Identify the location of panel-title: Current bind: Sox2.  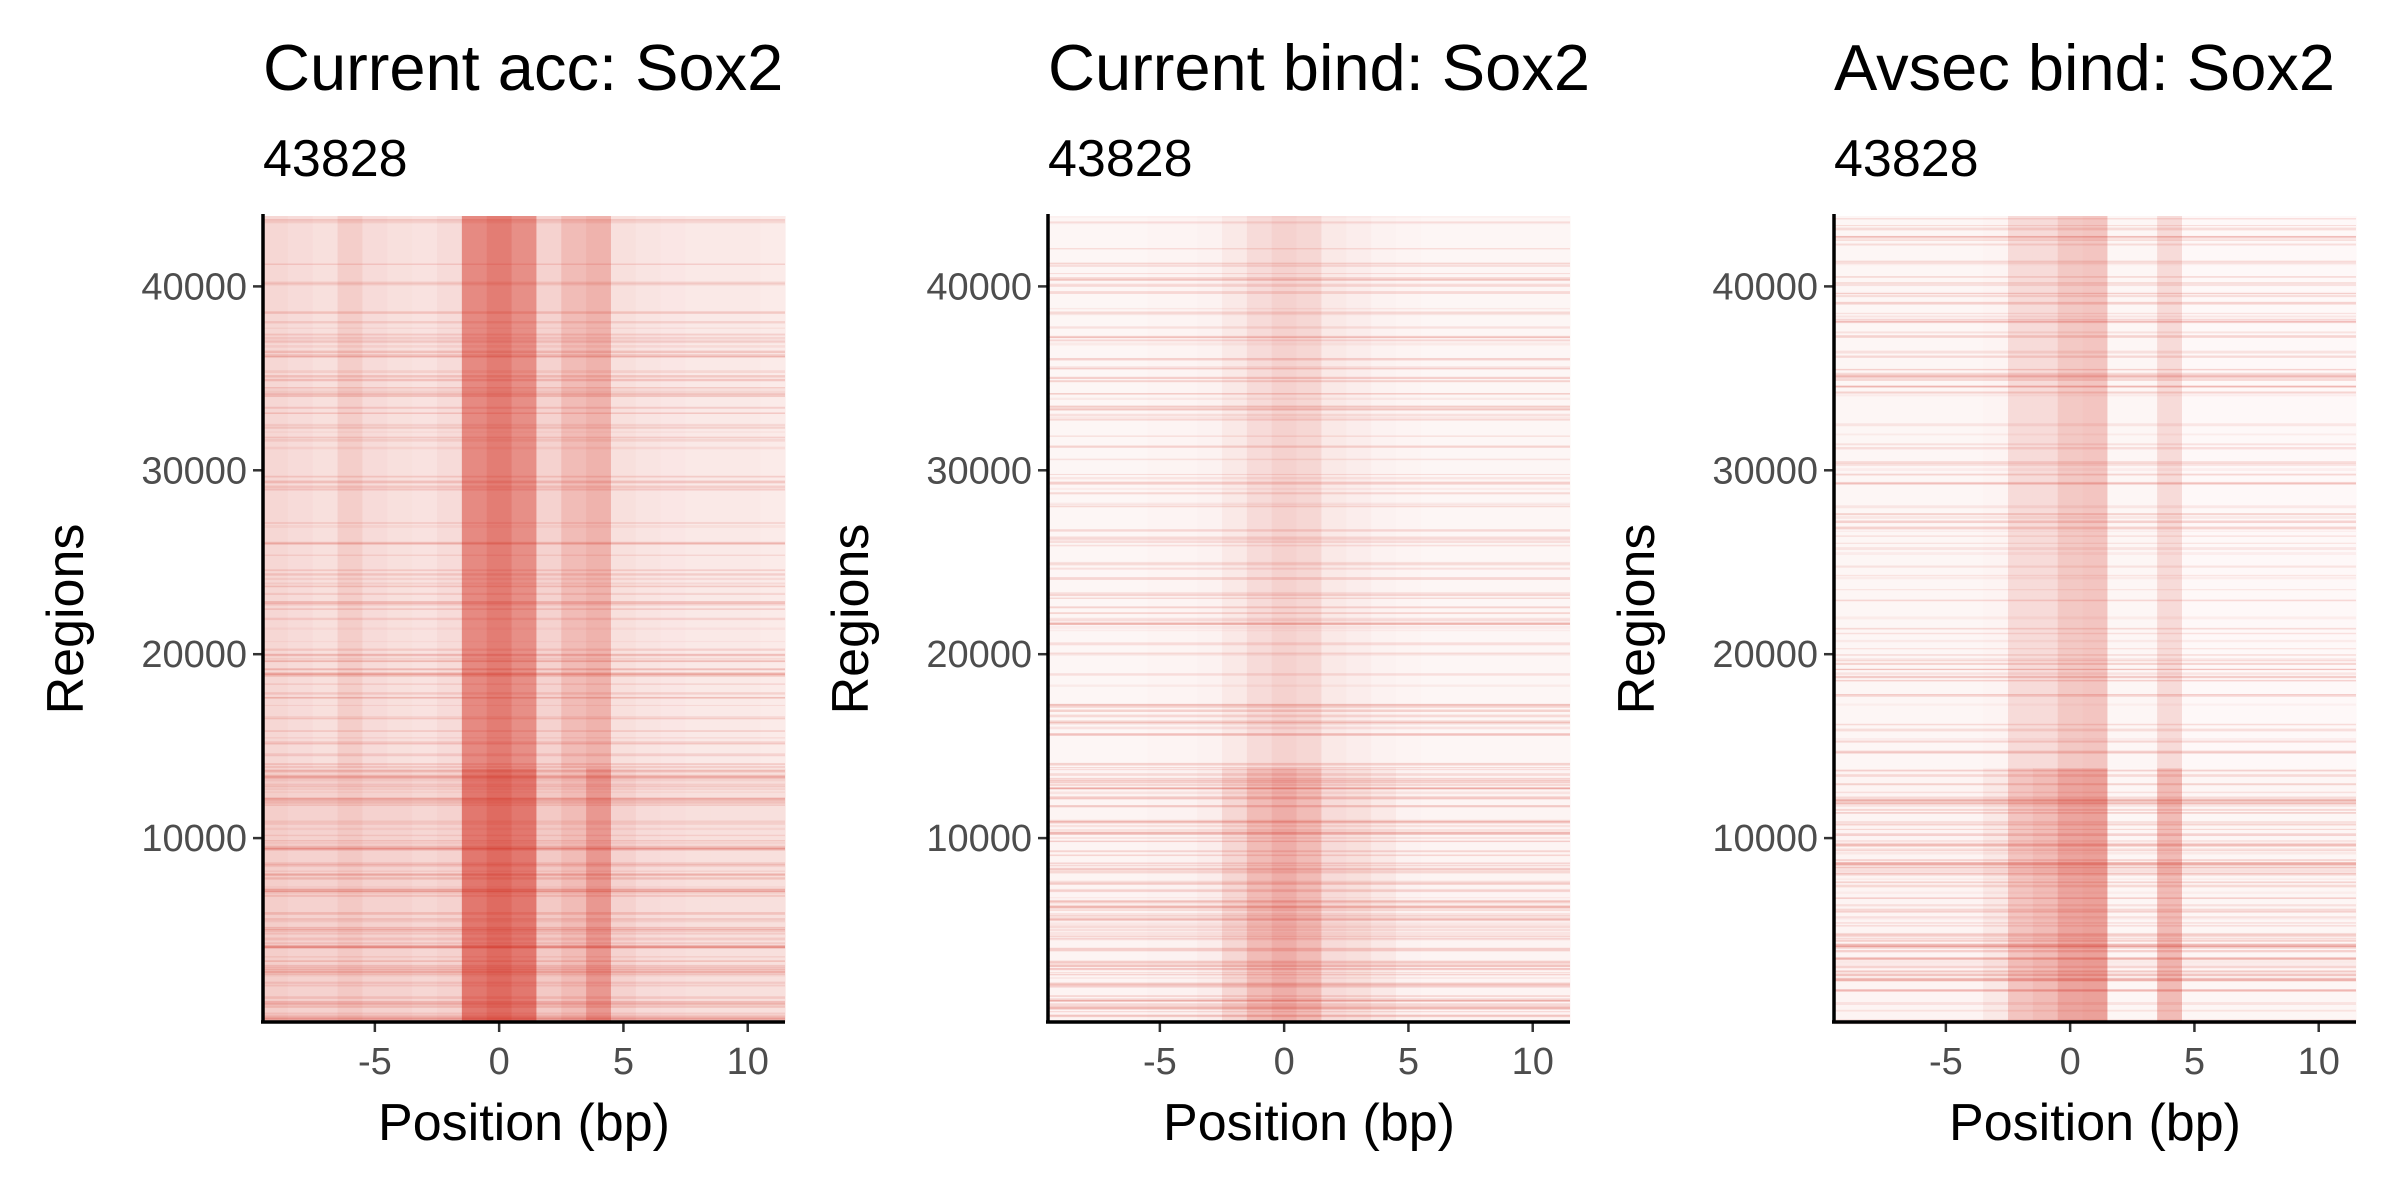
(1319, 67).